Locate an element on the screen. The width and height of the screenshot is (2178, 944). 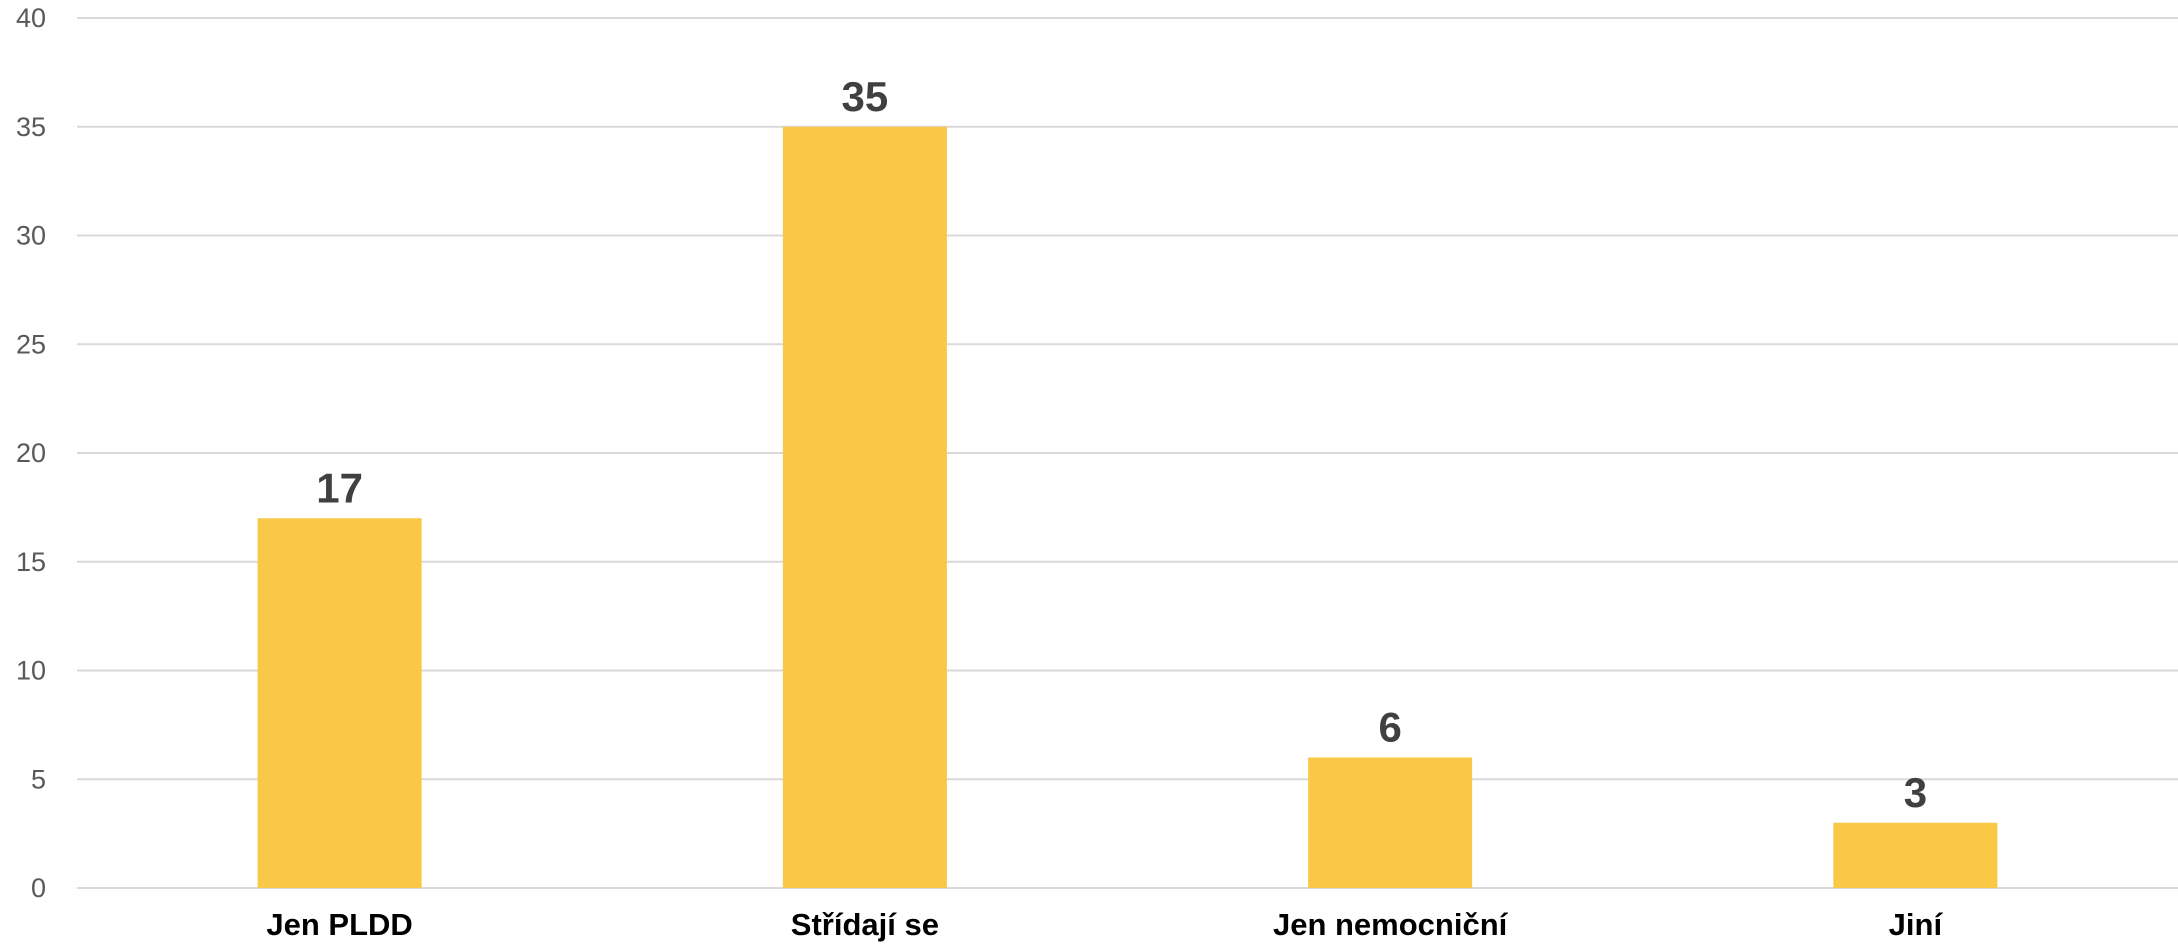
y-tick-label-30: 30 is located at coordinates (31, 236).